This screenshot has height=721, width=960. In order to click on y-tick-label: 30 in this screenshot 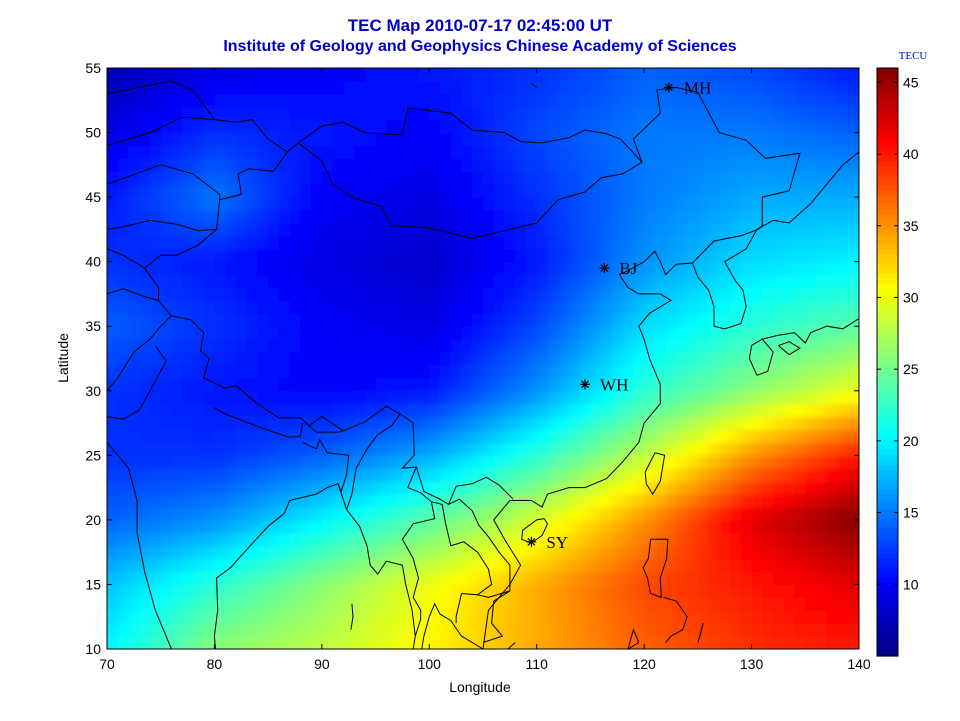, I will do `click(93, 391)`.